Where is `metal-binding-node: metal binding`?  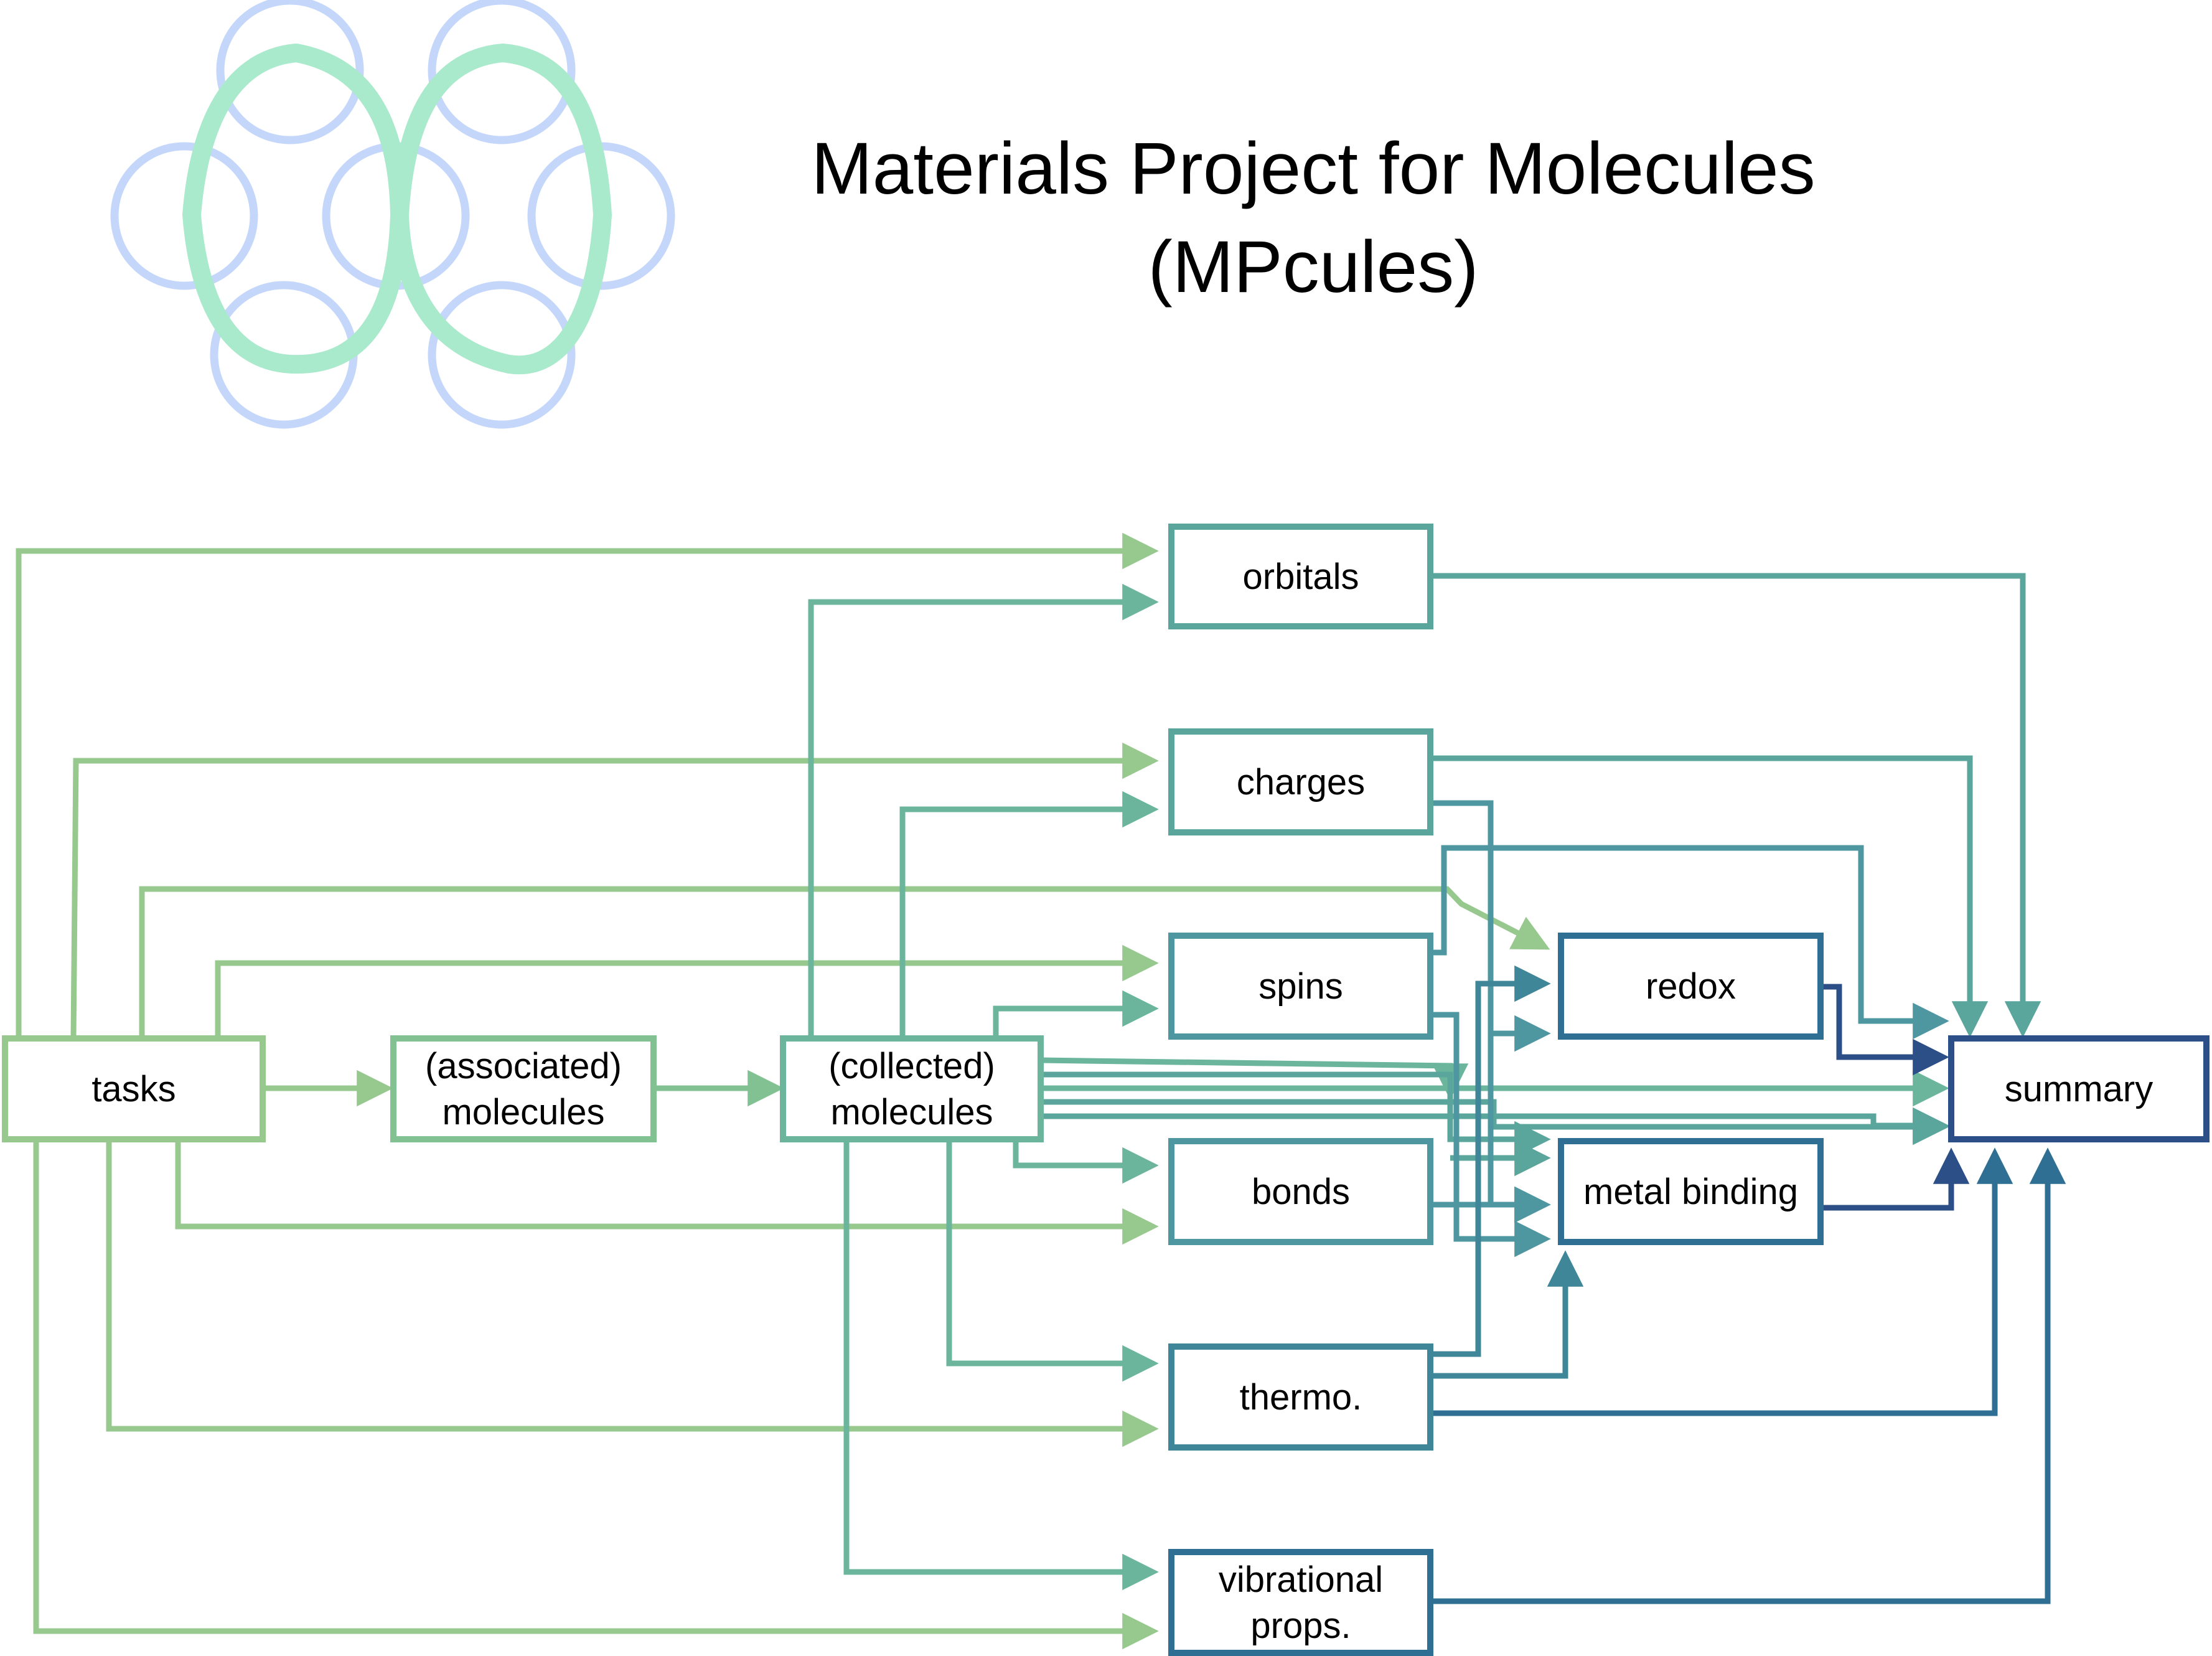
metal-binding-node: metal binding is located at coordinates (1691, 1191).